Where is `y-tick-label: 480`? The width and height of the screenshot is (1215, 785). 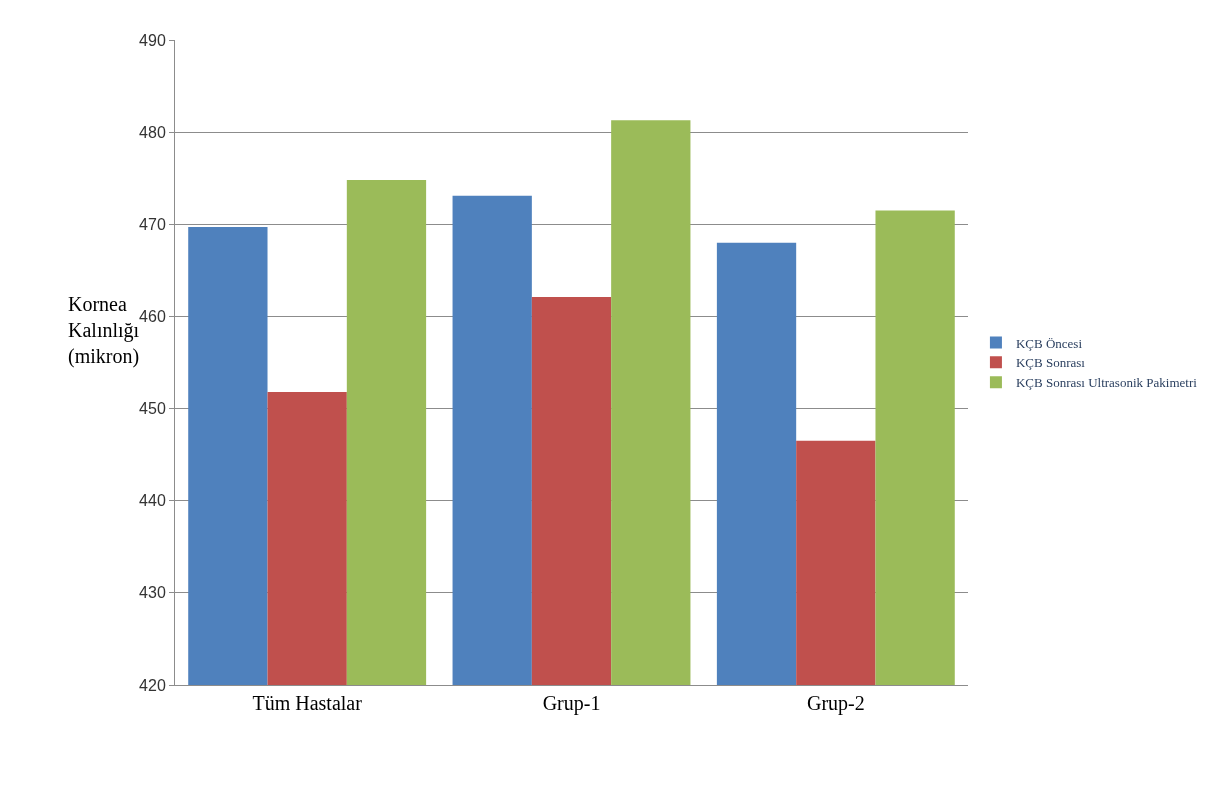 y-tick-label: 480 is located at coordinates (152, 132).